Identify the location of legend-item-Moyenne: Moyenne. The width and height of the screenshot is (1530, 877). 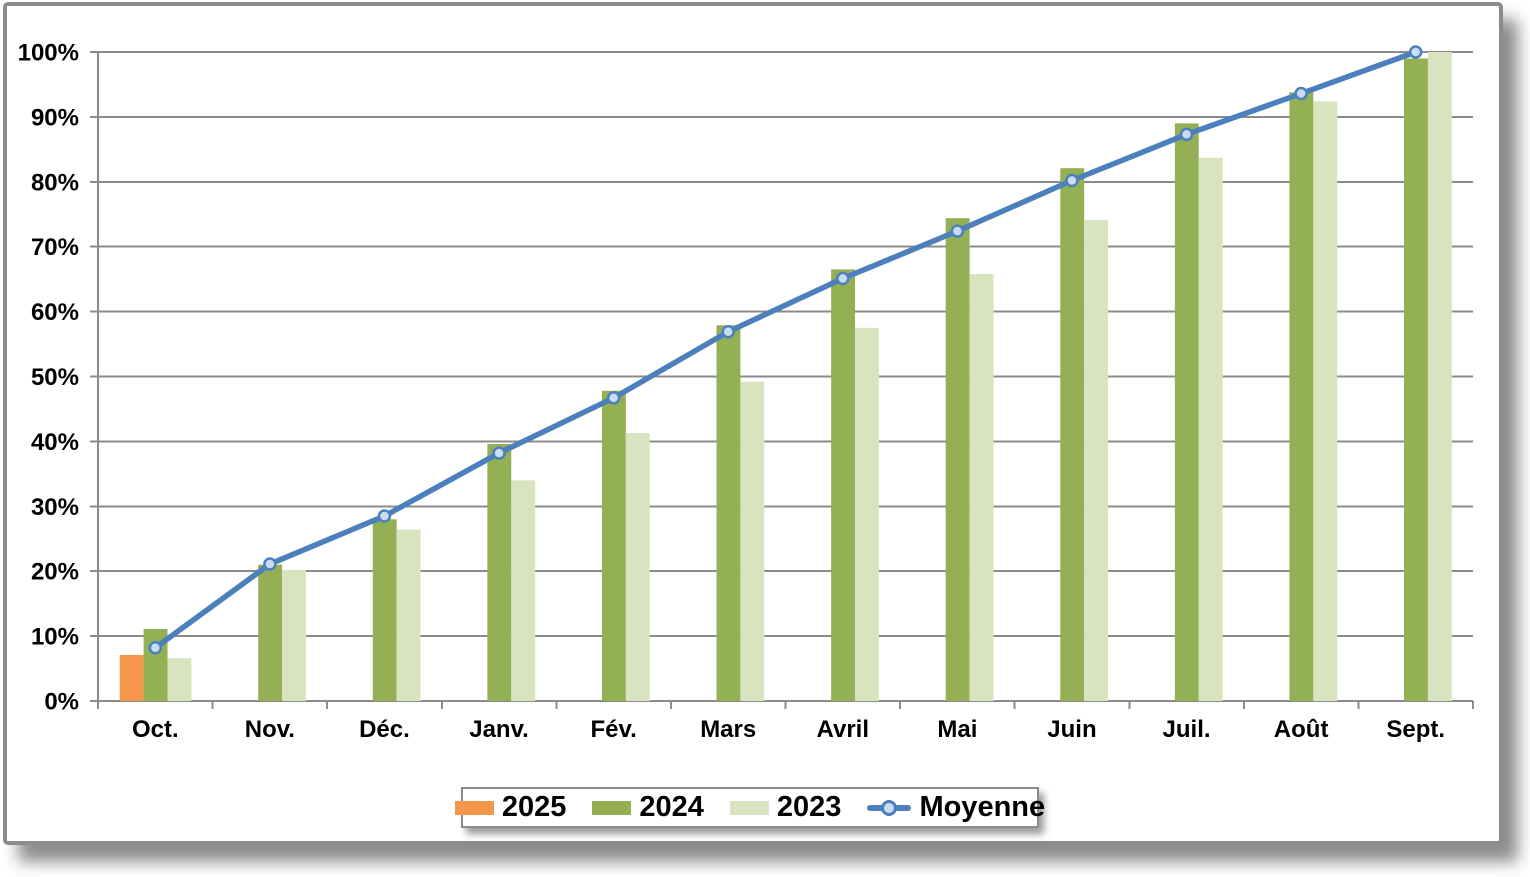
(956, 807).